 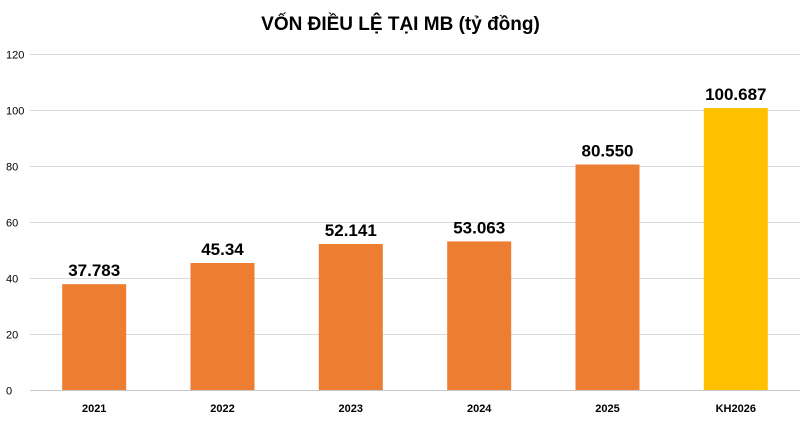 I want to click on x-tick-label-2024: 2024, so click(x=479, y=409).